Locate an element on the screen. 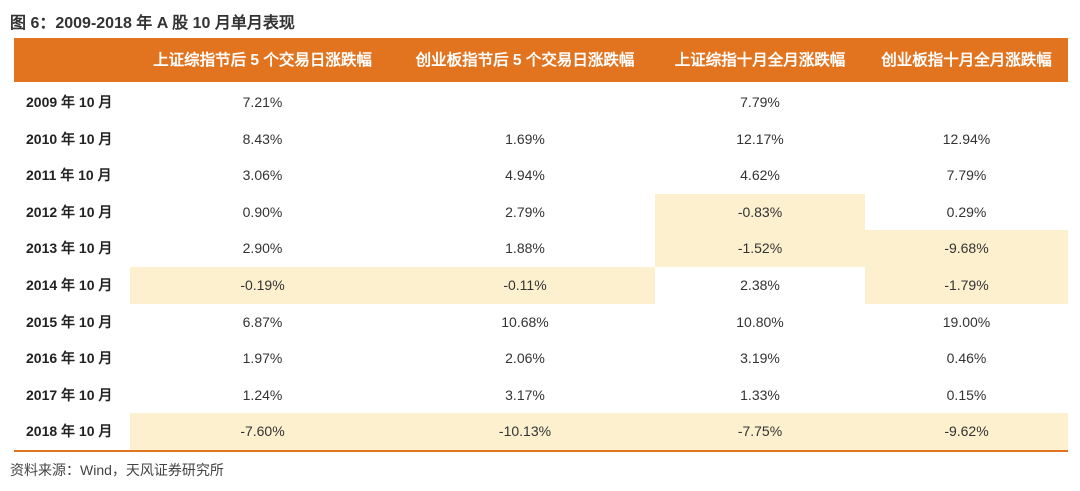  table-cell: -7.60% is located at coordinates (262, 431).